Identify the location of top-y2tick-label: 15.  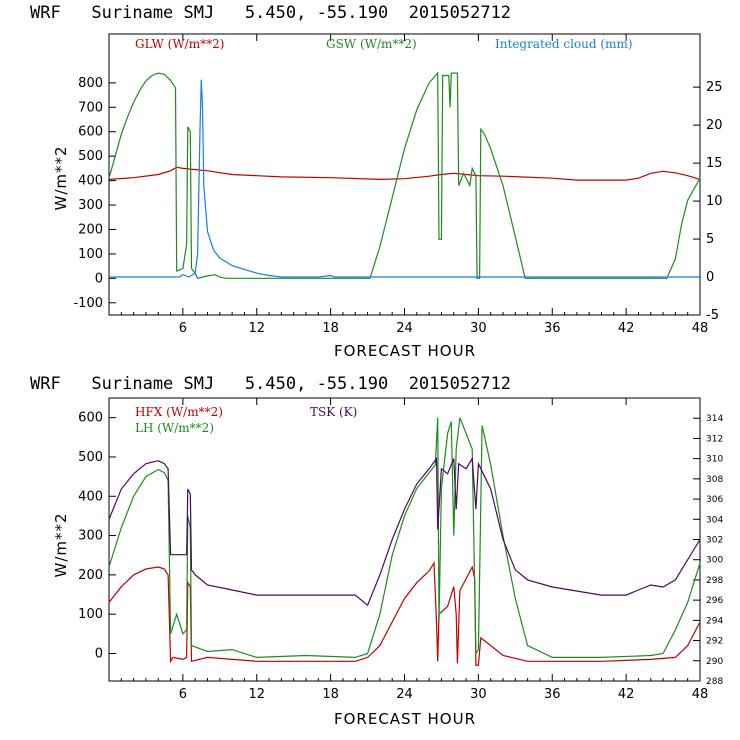
(714, 163).